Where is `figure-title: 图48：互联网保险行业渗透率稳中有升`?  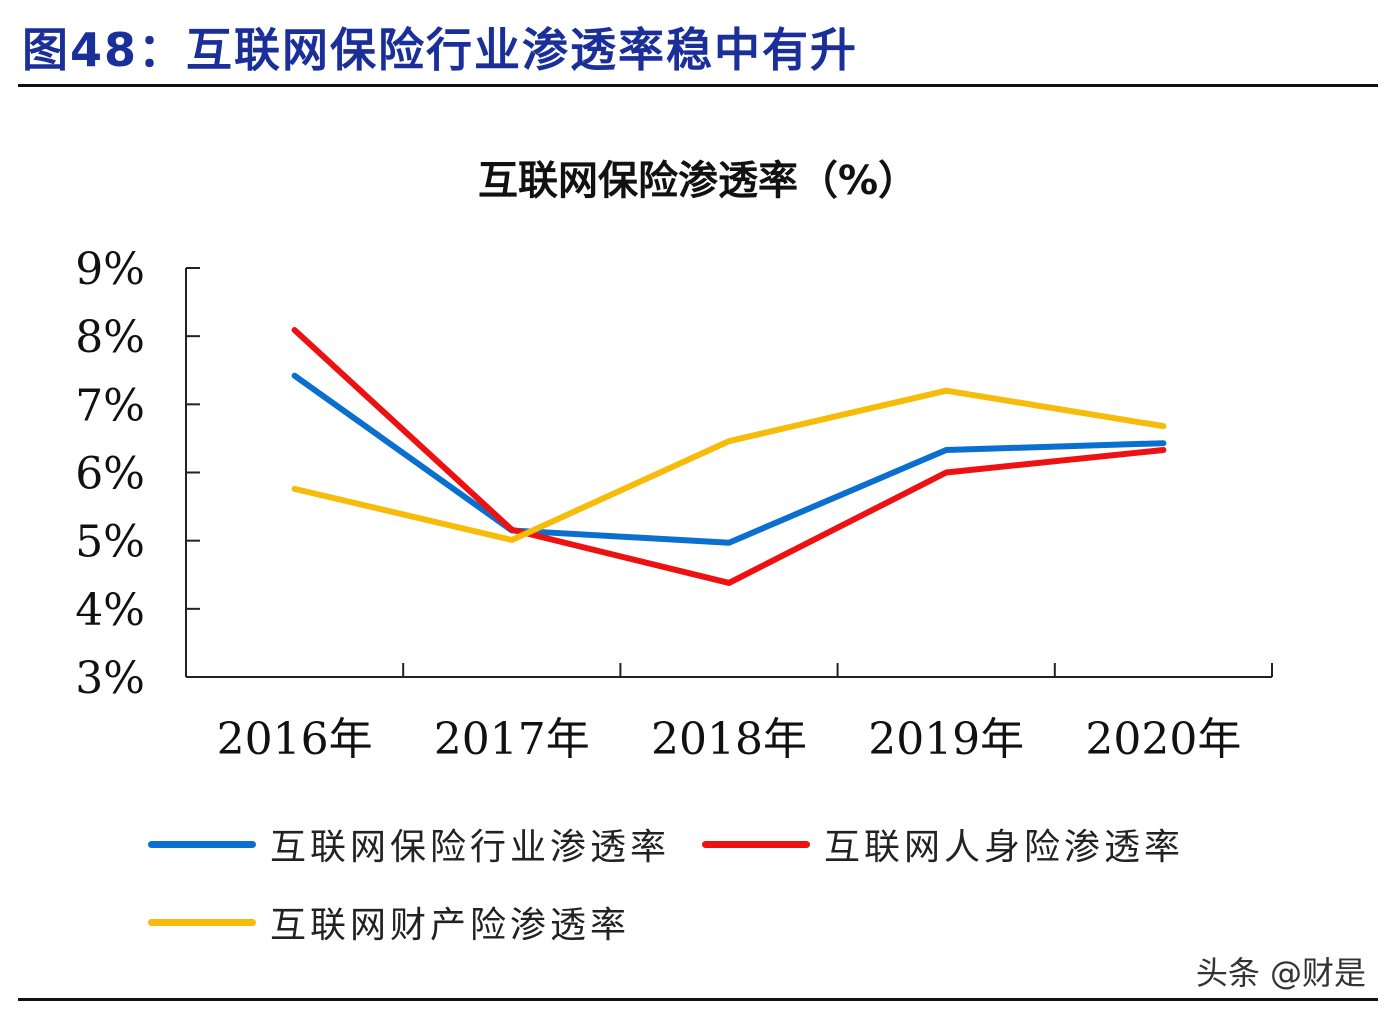
figure-title: 图48：互联网保险行业渗透率稳中有升 is located at coordinates (440, 50).